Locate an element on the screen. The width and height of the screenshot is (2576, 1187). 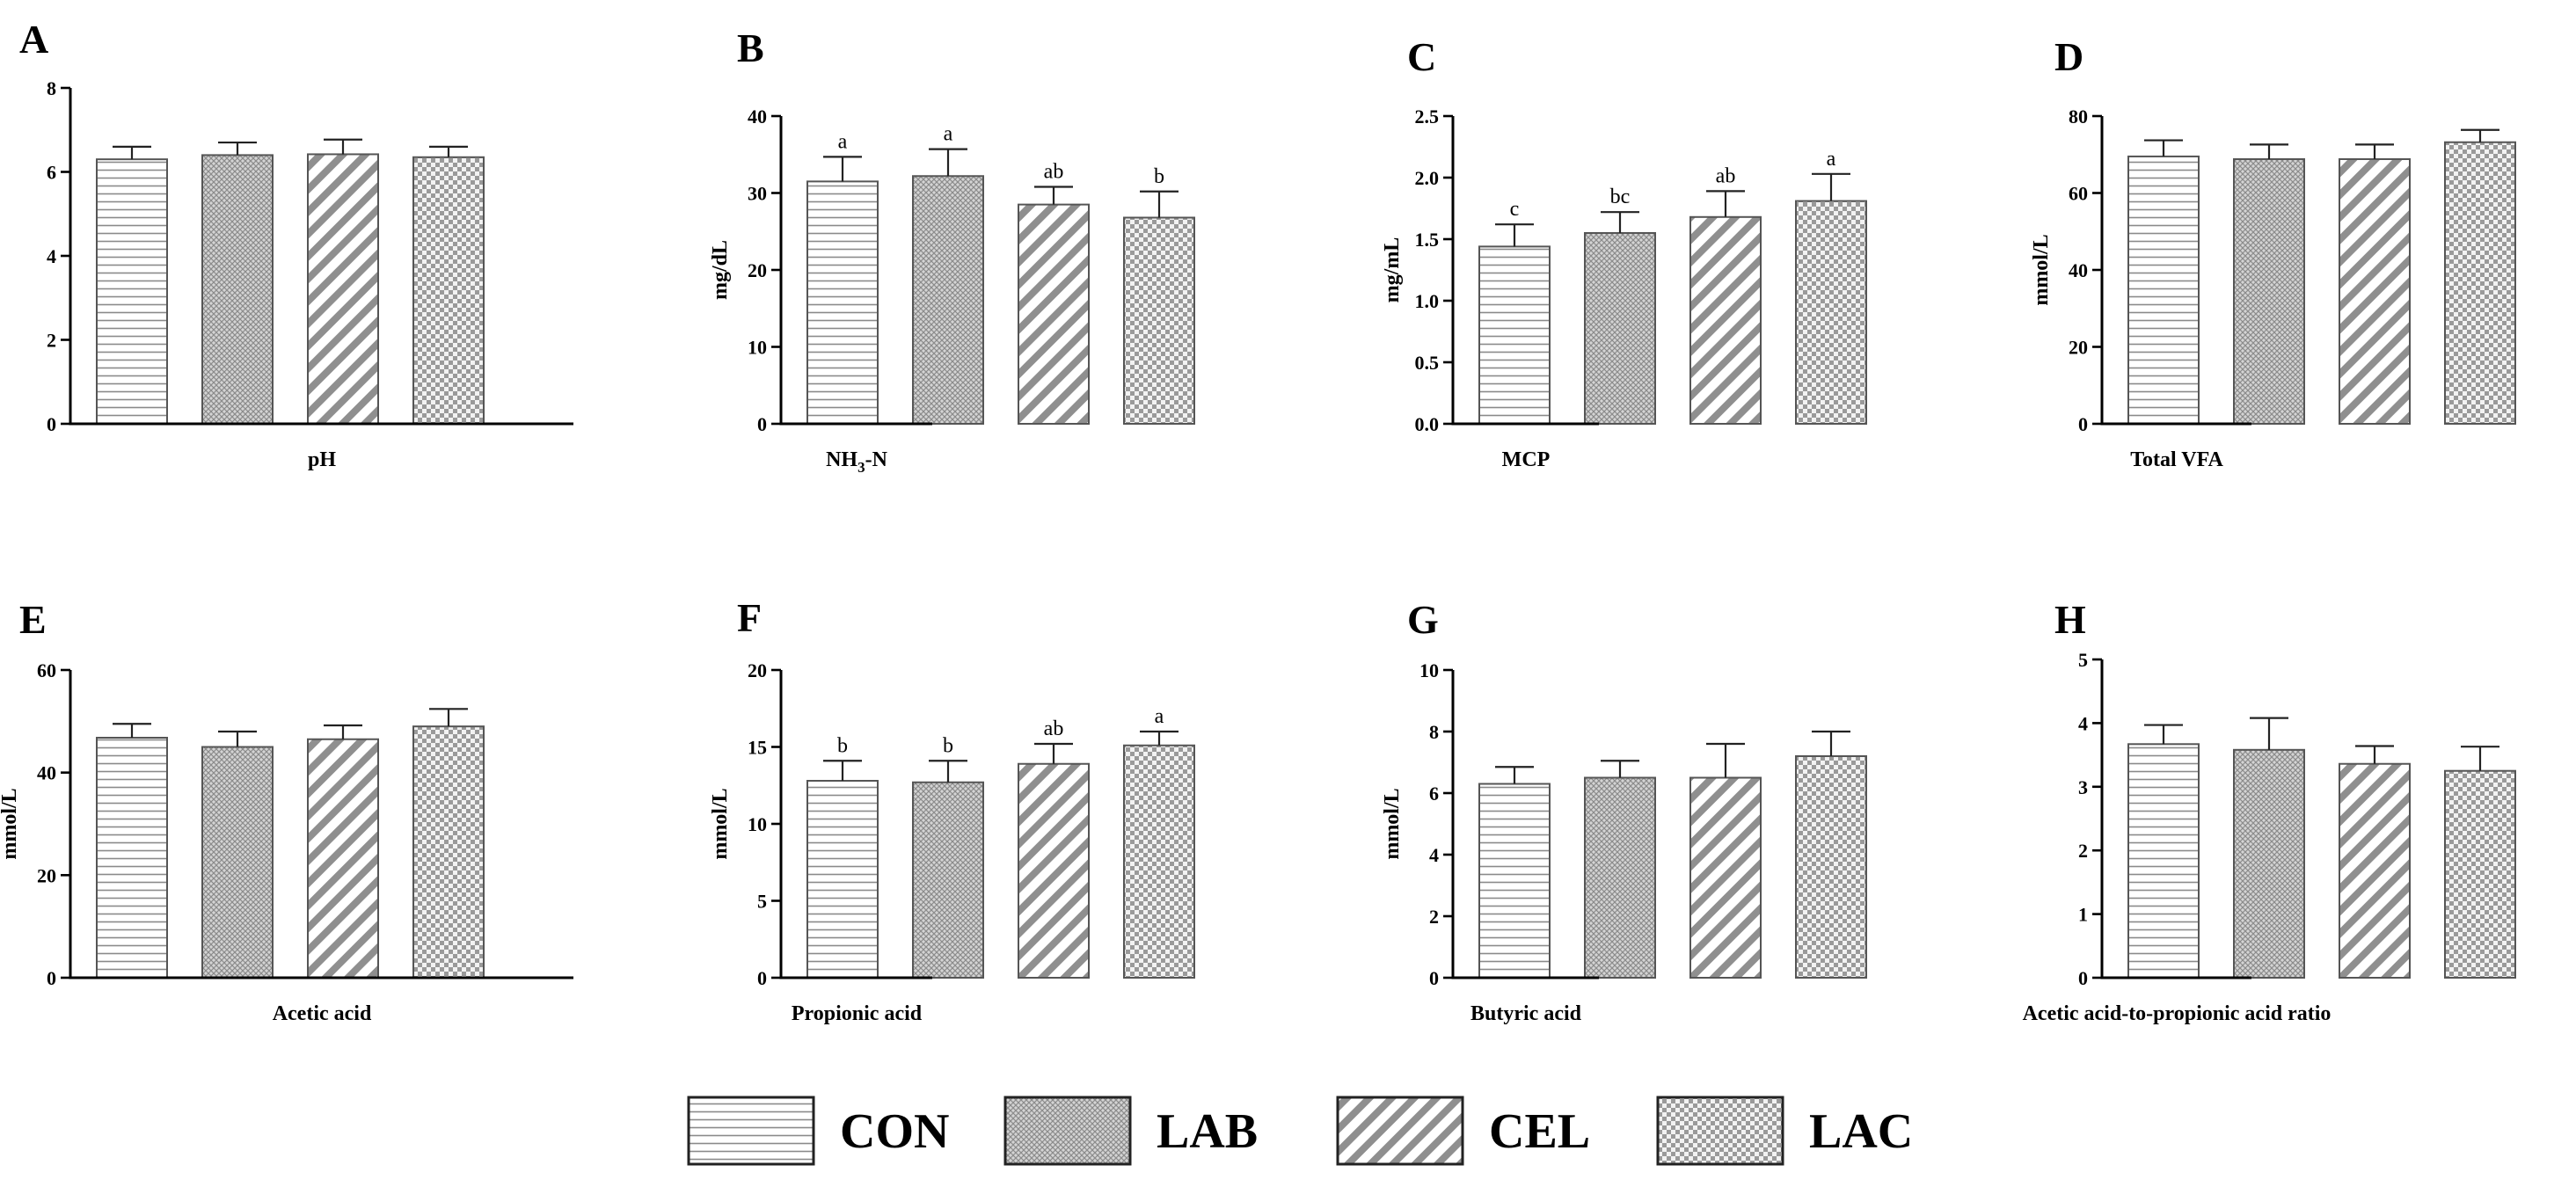
panel-e: E 0 20 40 60 Acetic acid mmol/L is located at coordinates (286, 811).